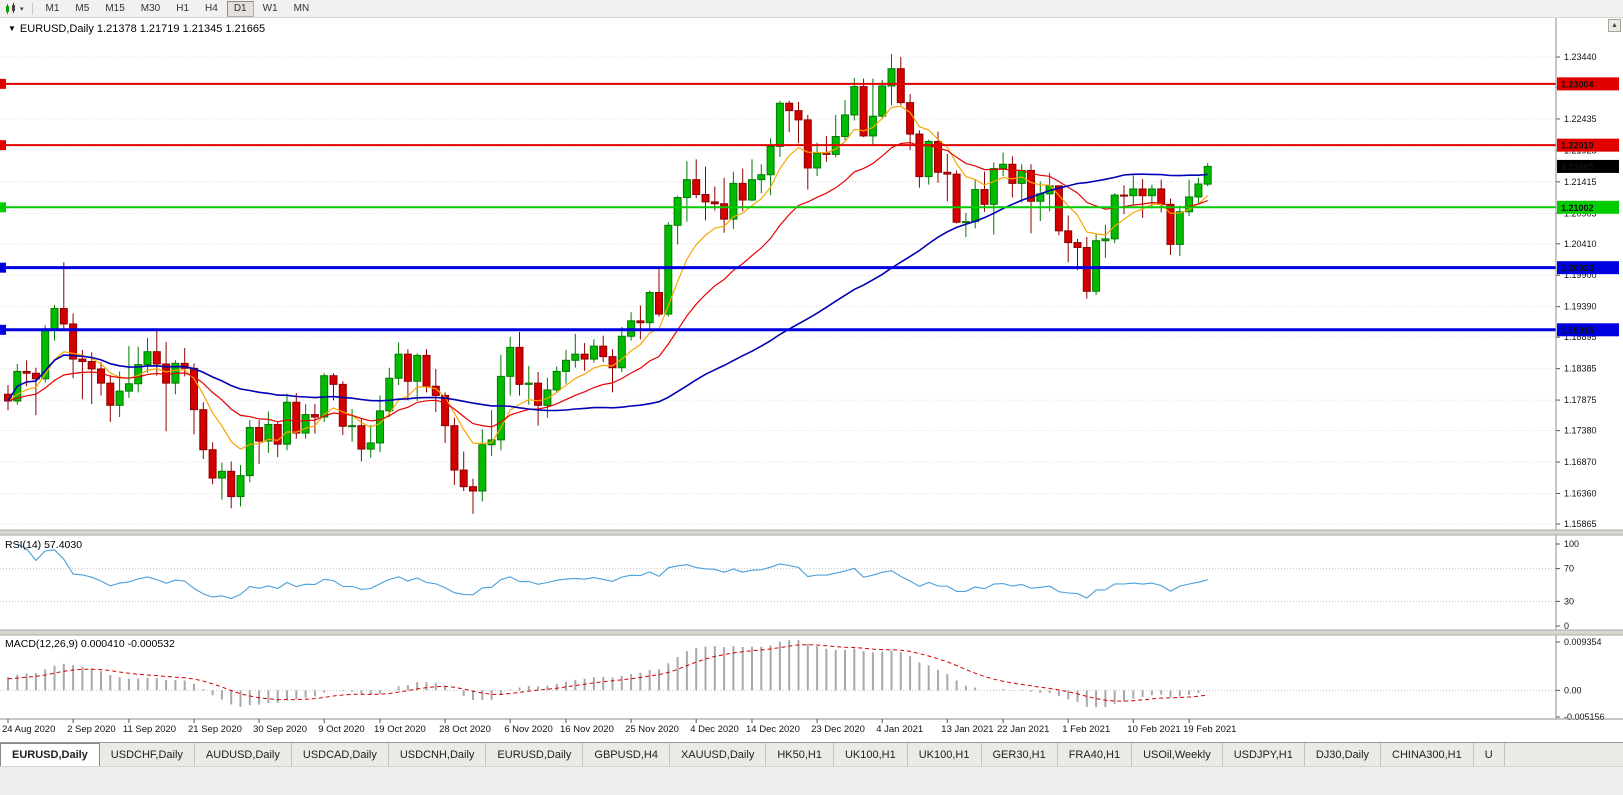 The image size is (1623, 795). Describe the element at coordinates (1580, 119) in the screenshot. I see `svg-text: 1.22435` at that location.